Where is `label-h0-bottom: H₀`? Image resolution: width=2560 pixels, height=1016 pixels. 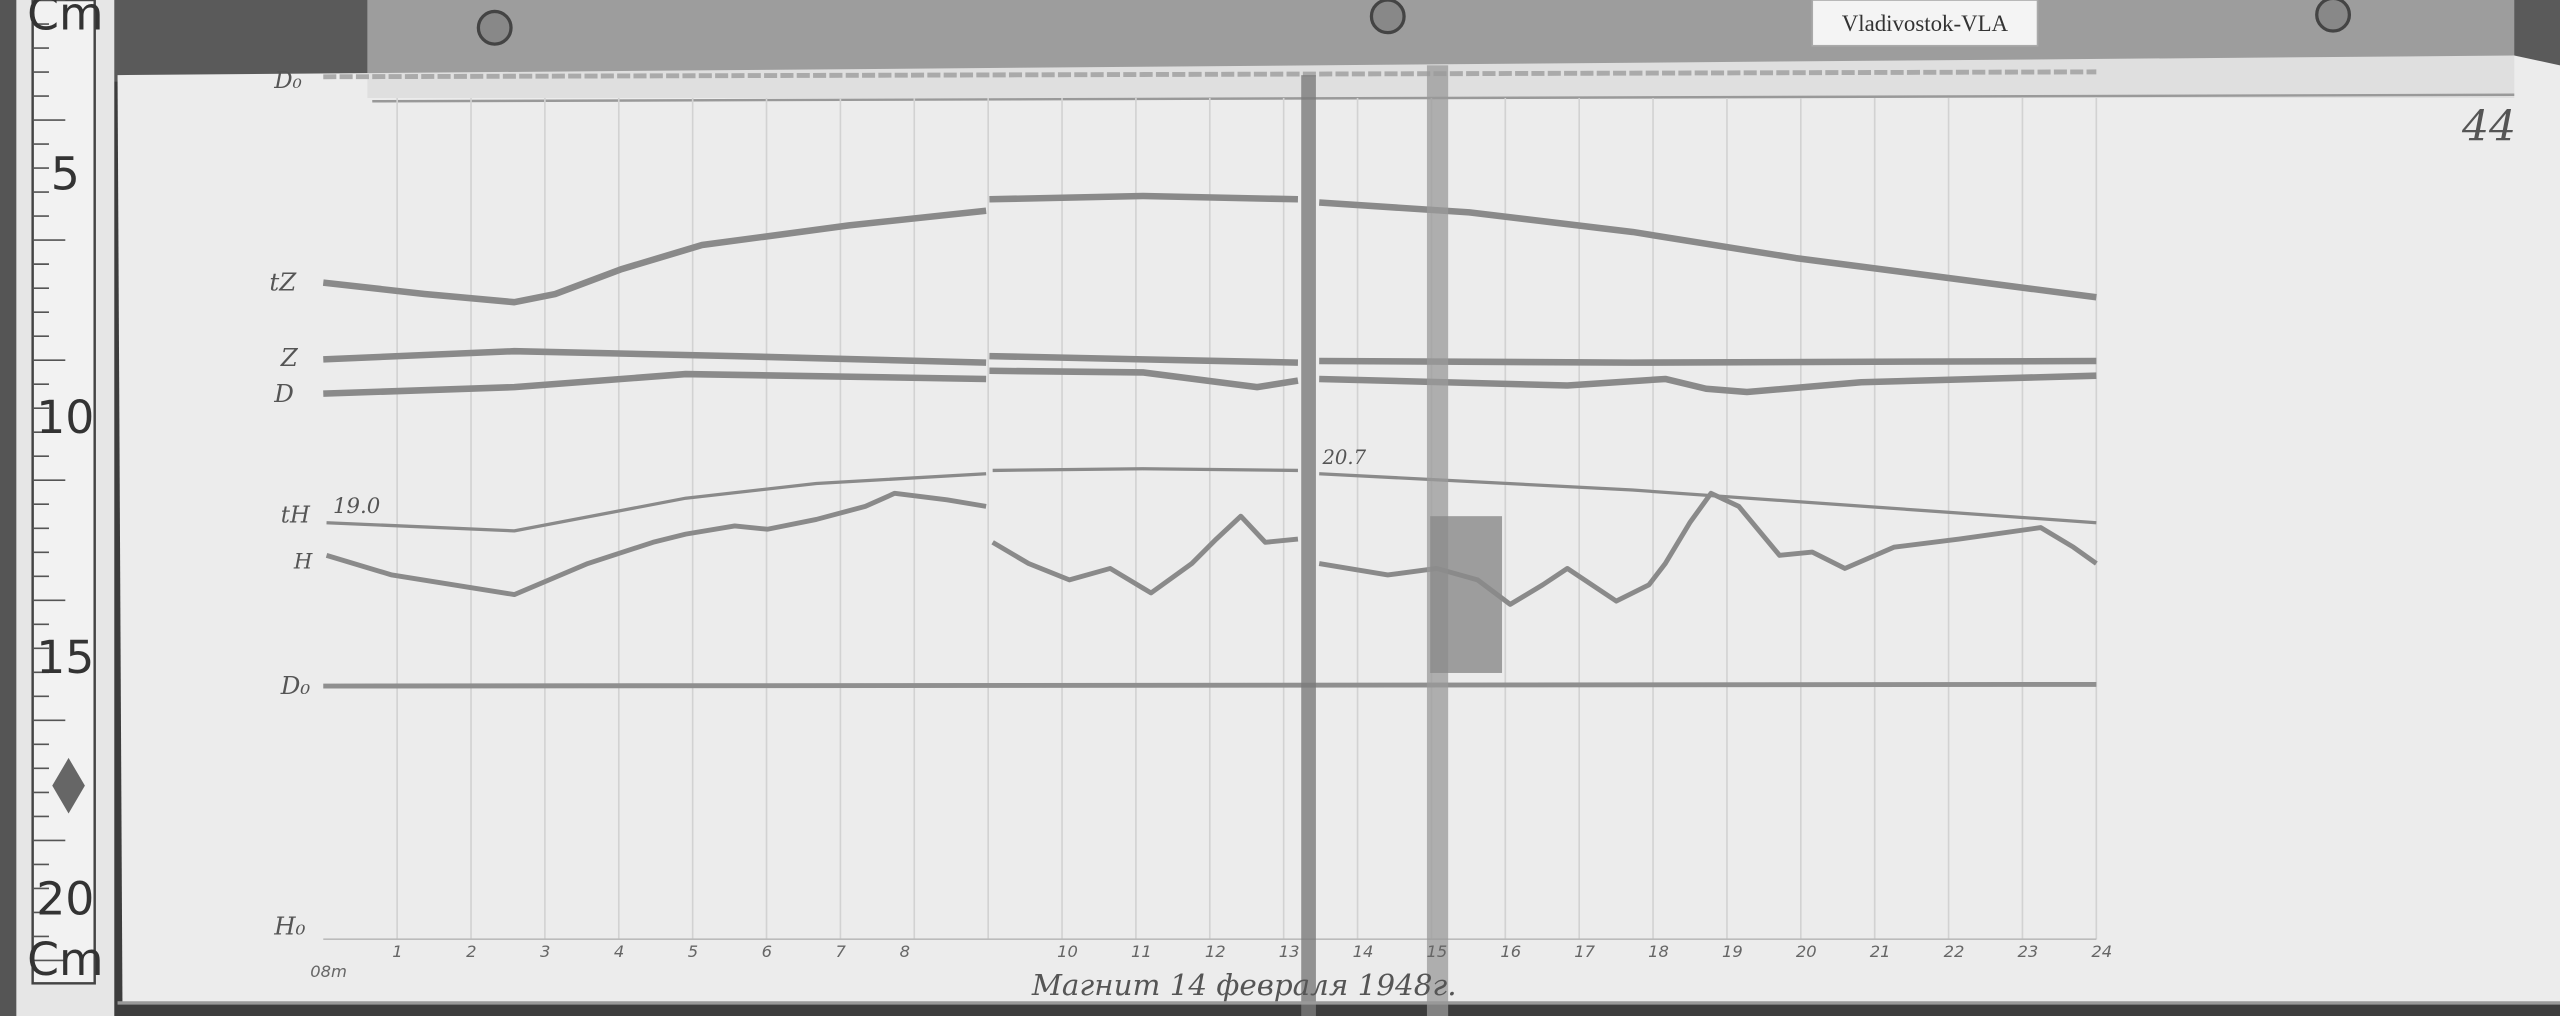
label-h0-bottom: H₀ is located at coordinates (289, 925).